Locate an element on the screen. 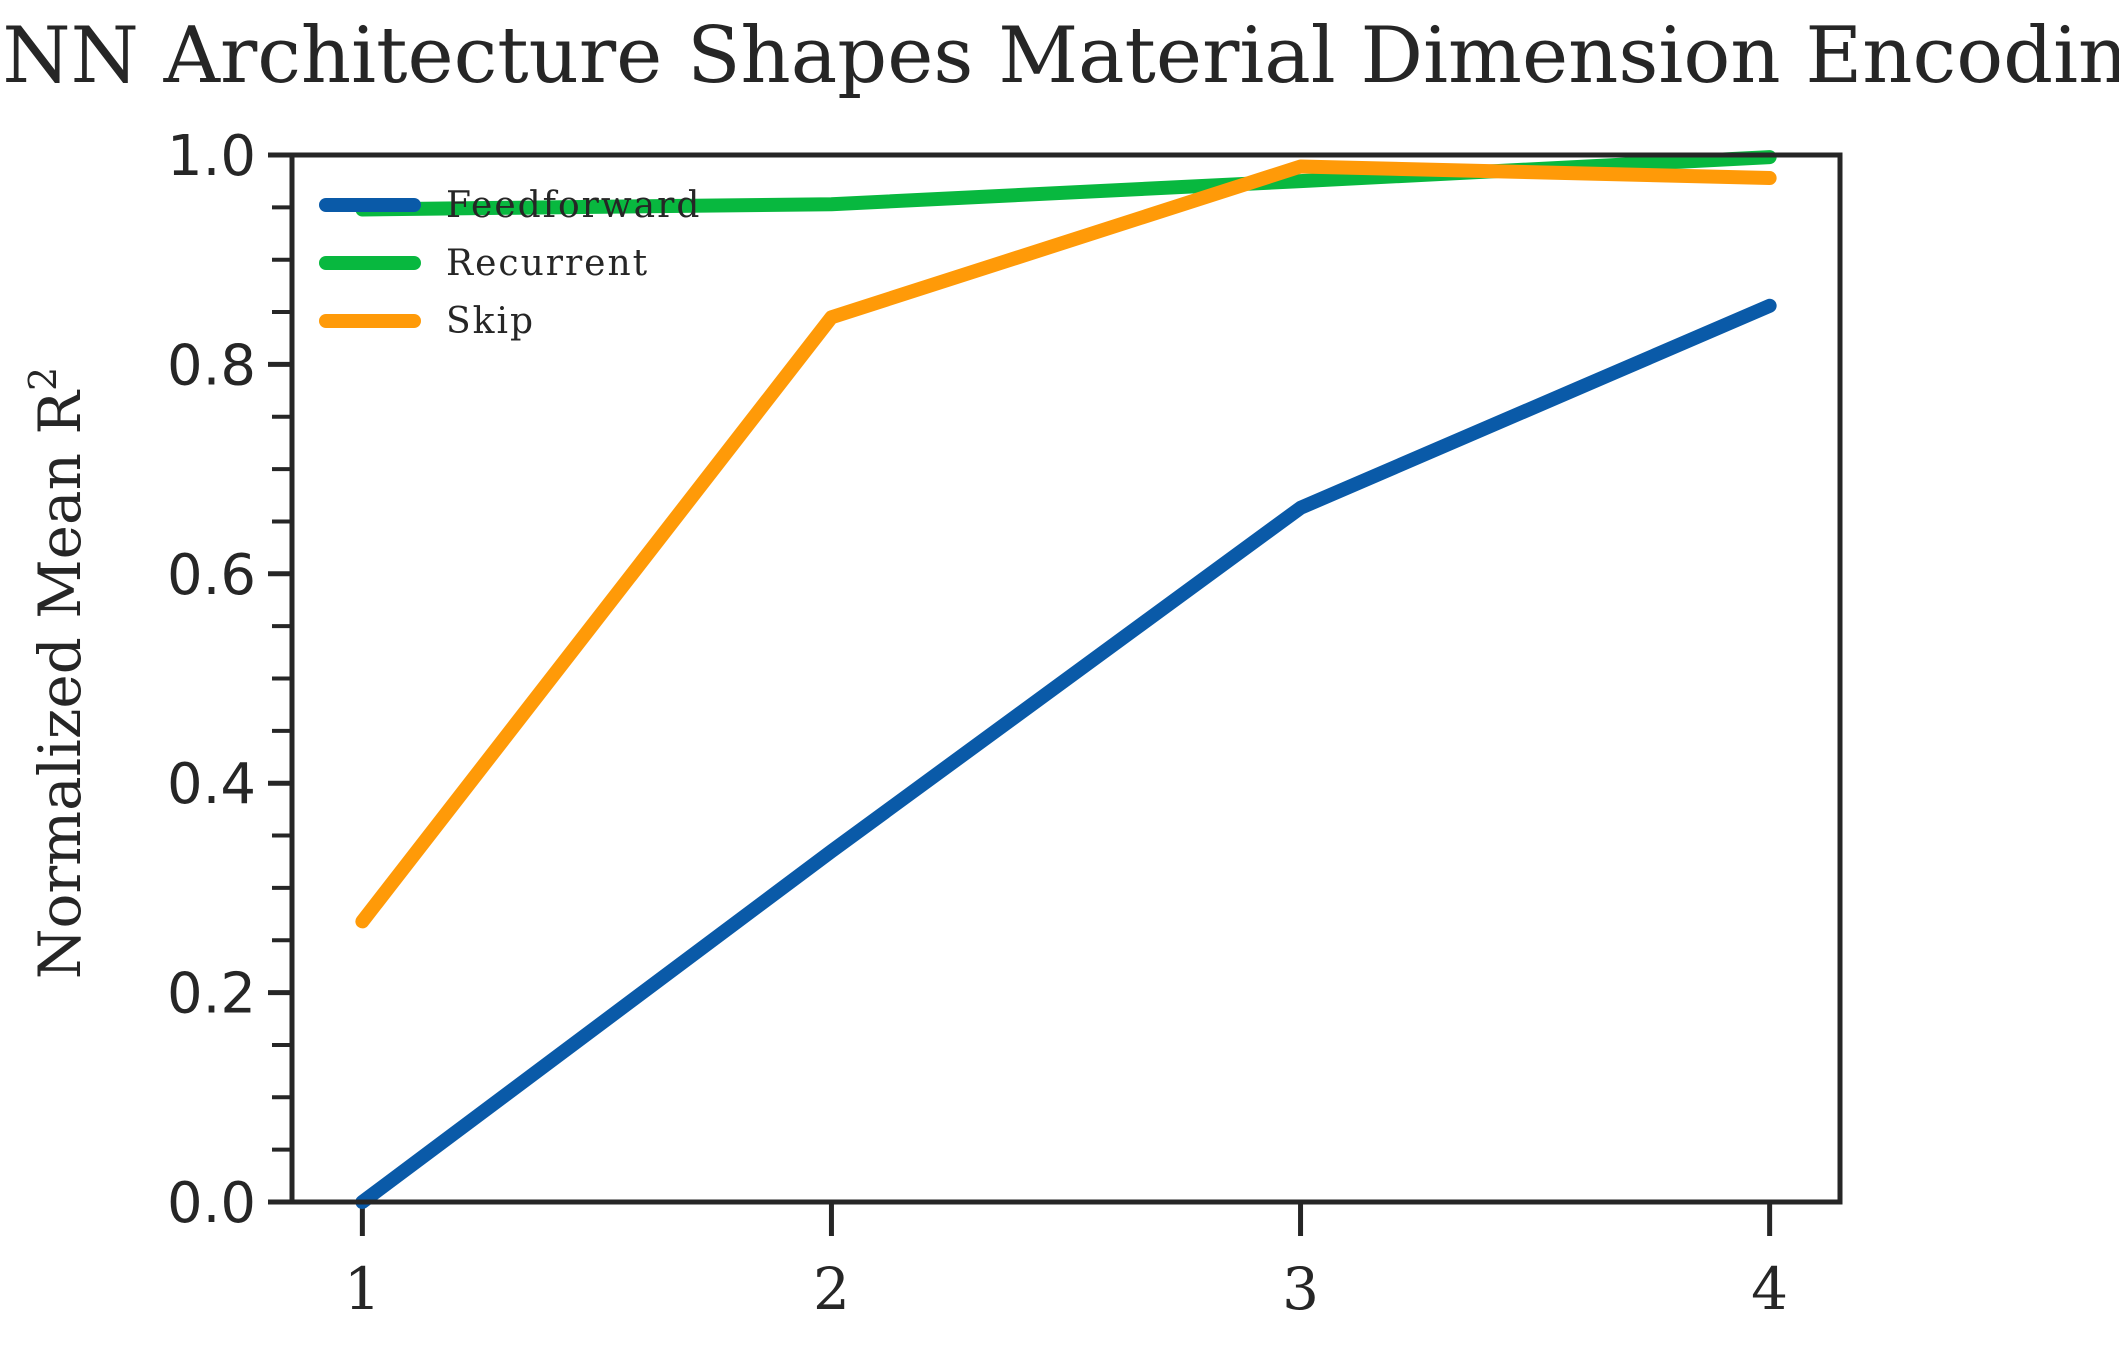 The height and width of the screenshot is (1352, 2119). x-tick-label: 3 is located at coordinates (1300, 1289).